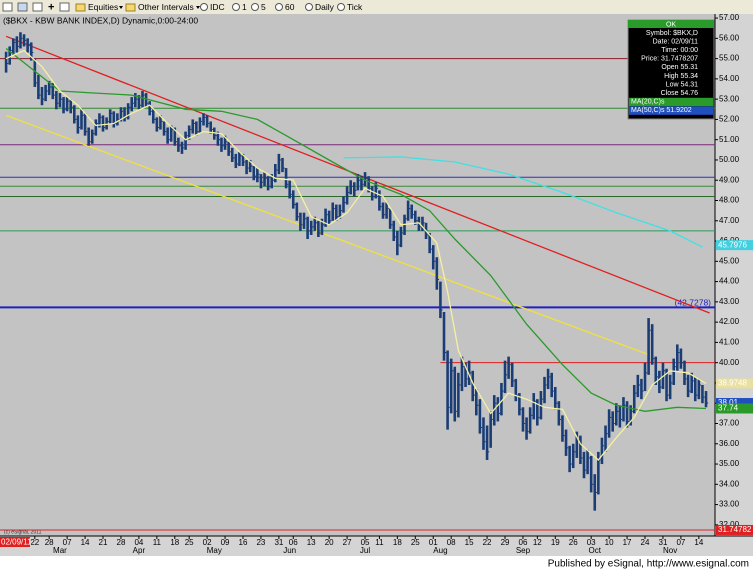 The height and width of the screenshot is (572, 753). I want to click on toolbar-item: 1, so click(244, 7).